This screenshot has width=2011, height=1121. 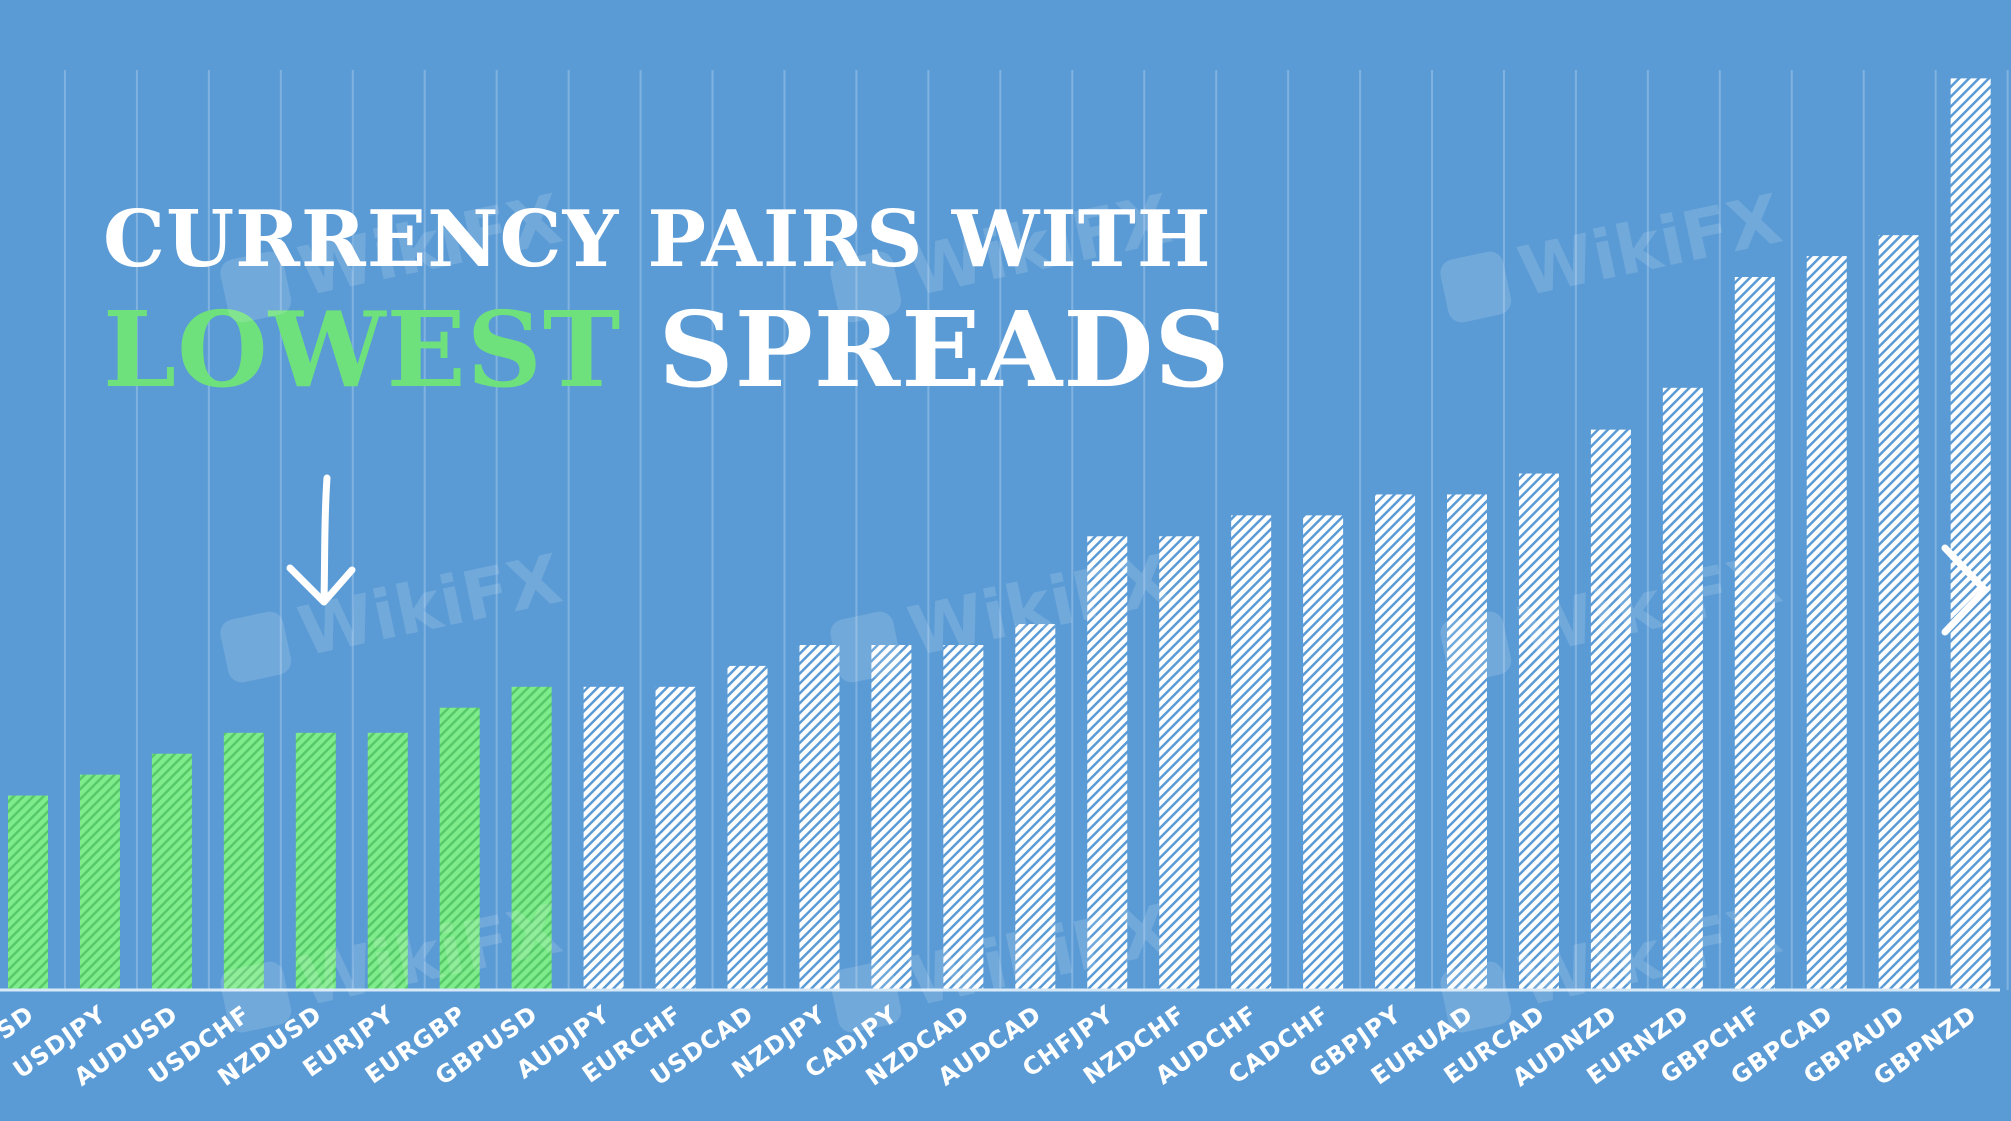 What do you see at coordinates (171, 871) in the screenshot?
I see `bar-audusd` at bounding box center [171, 871].